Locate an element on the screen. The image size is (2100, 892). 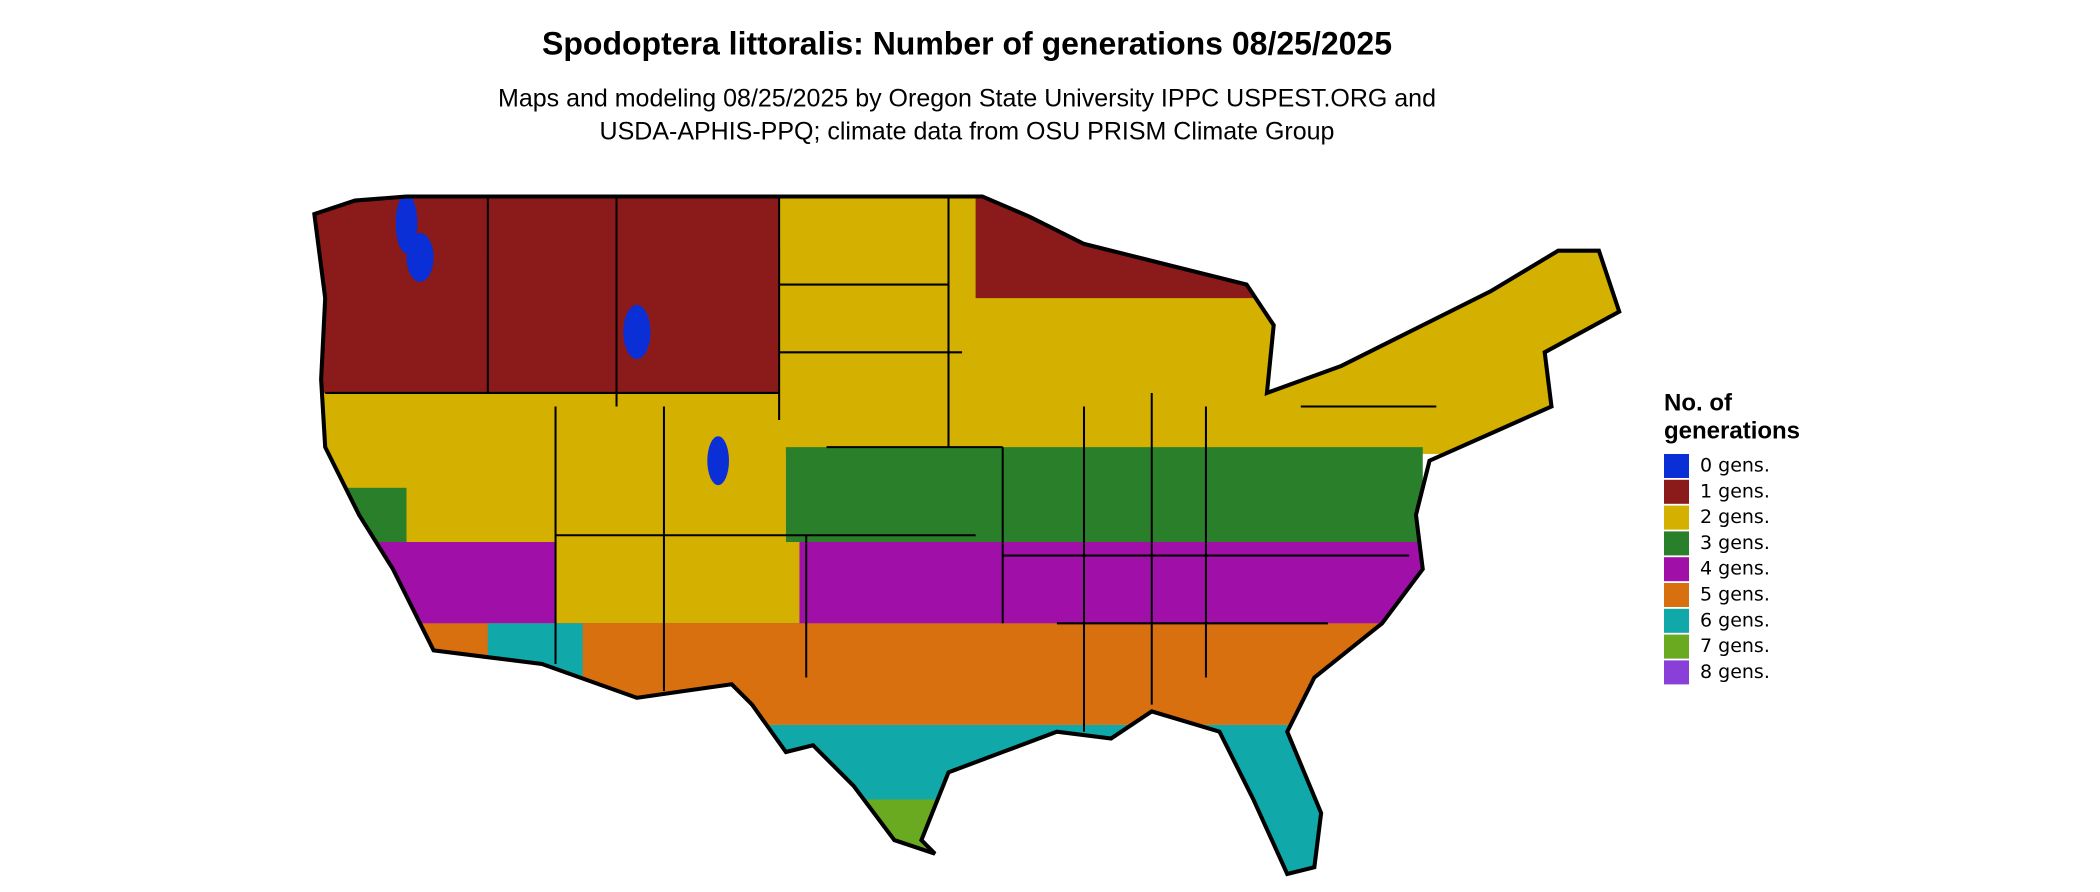
legend-label: 7 gens. is located at coordinates (1735, 646).